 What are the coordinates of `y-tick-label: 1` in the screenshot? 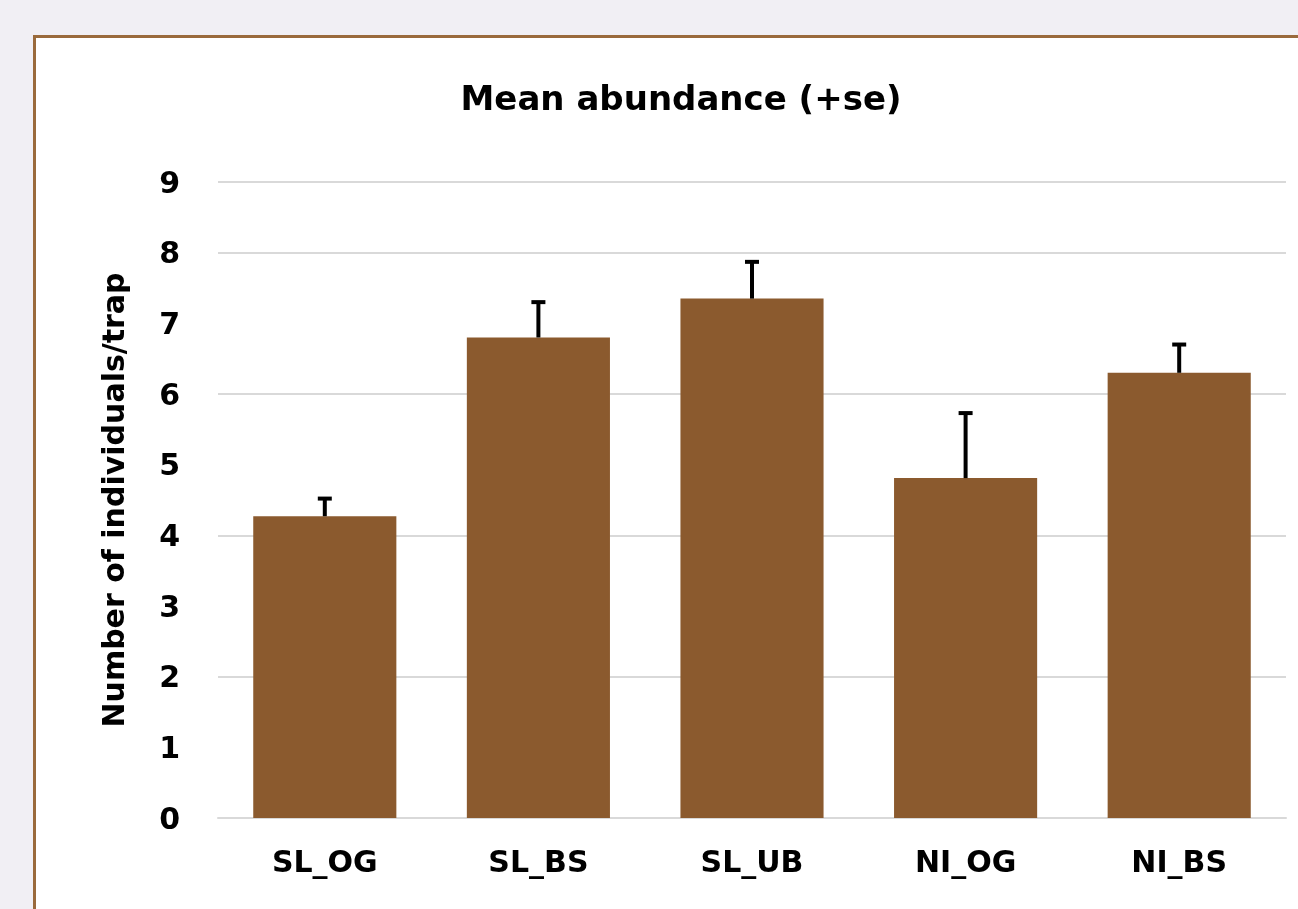 It's located at (169, 747).